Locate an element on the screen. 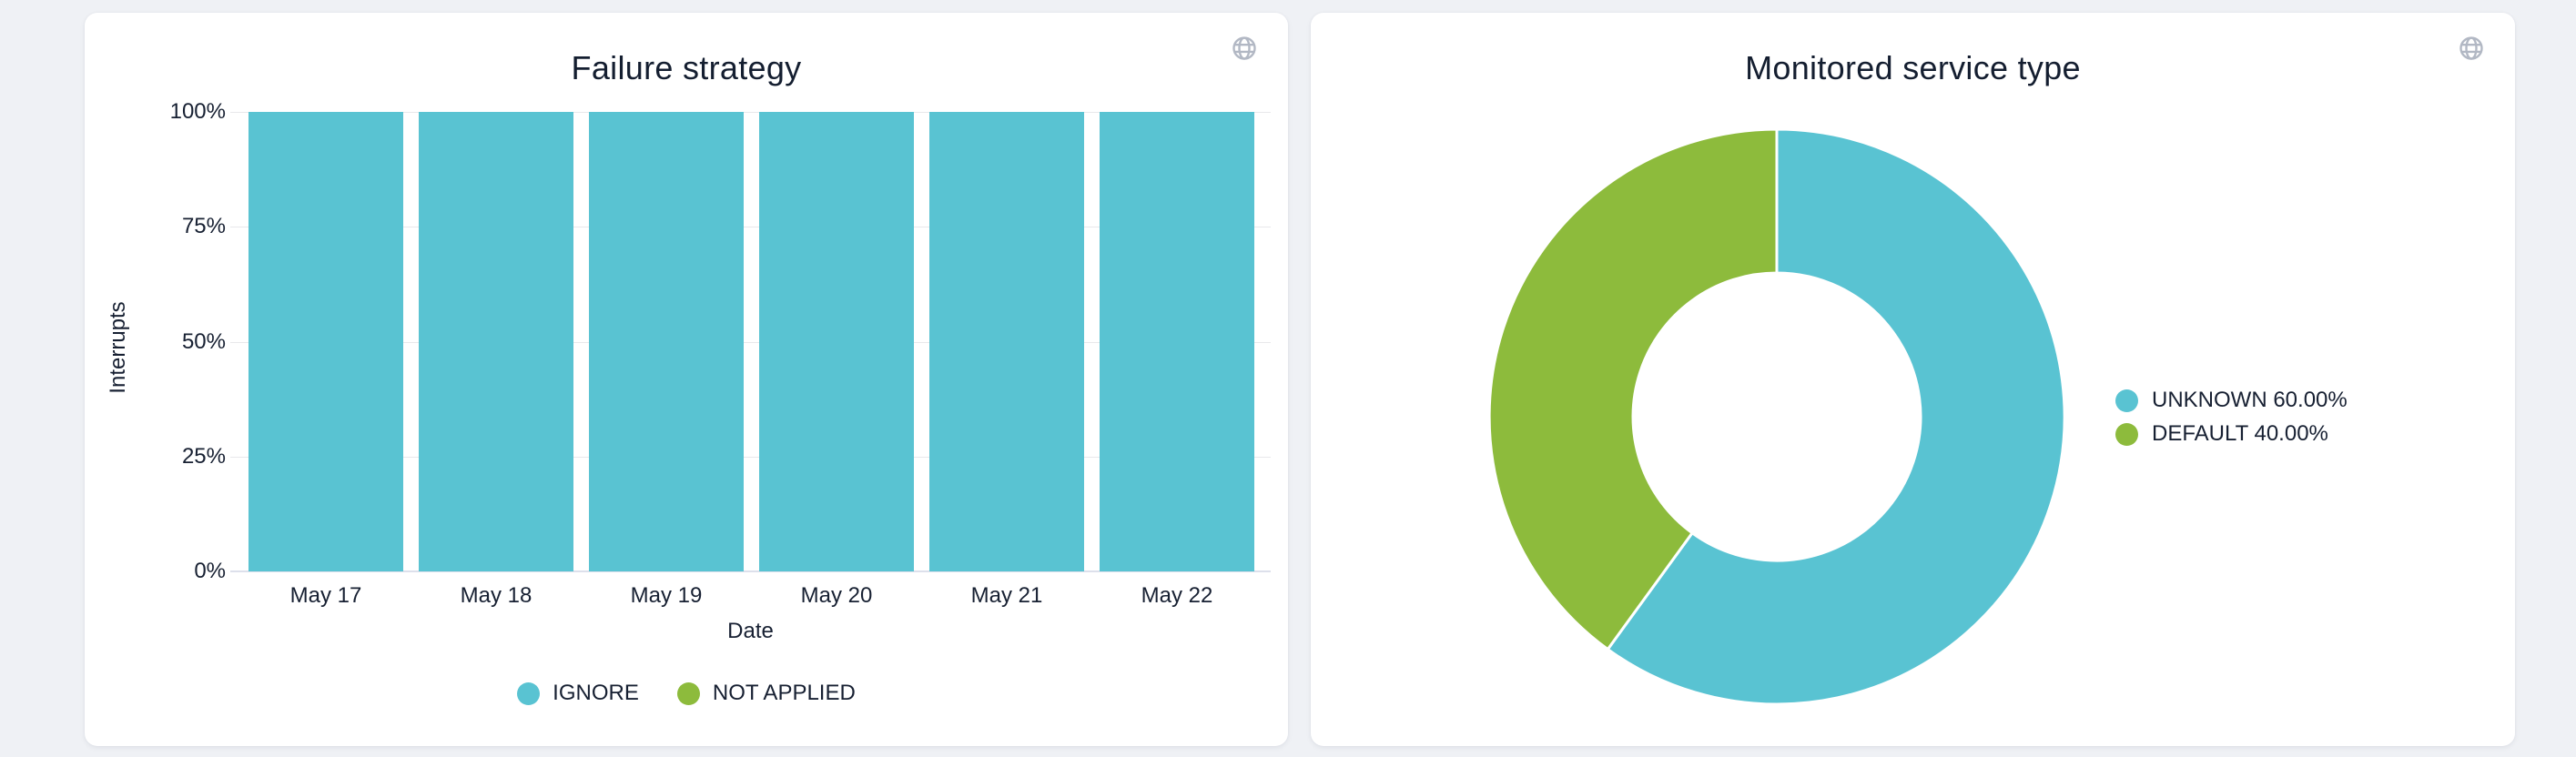  y-tick-label: 100% is located at coordinates (197, 112).